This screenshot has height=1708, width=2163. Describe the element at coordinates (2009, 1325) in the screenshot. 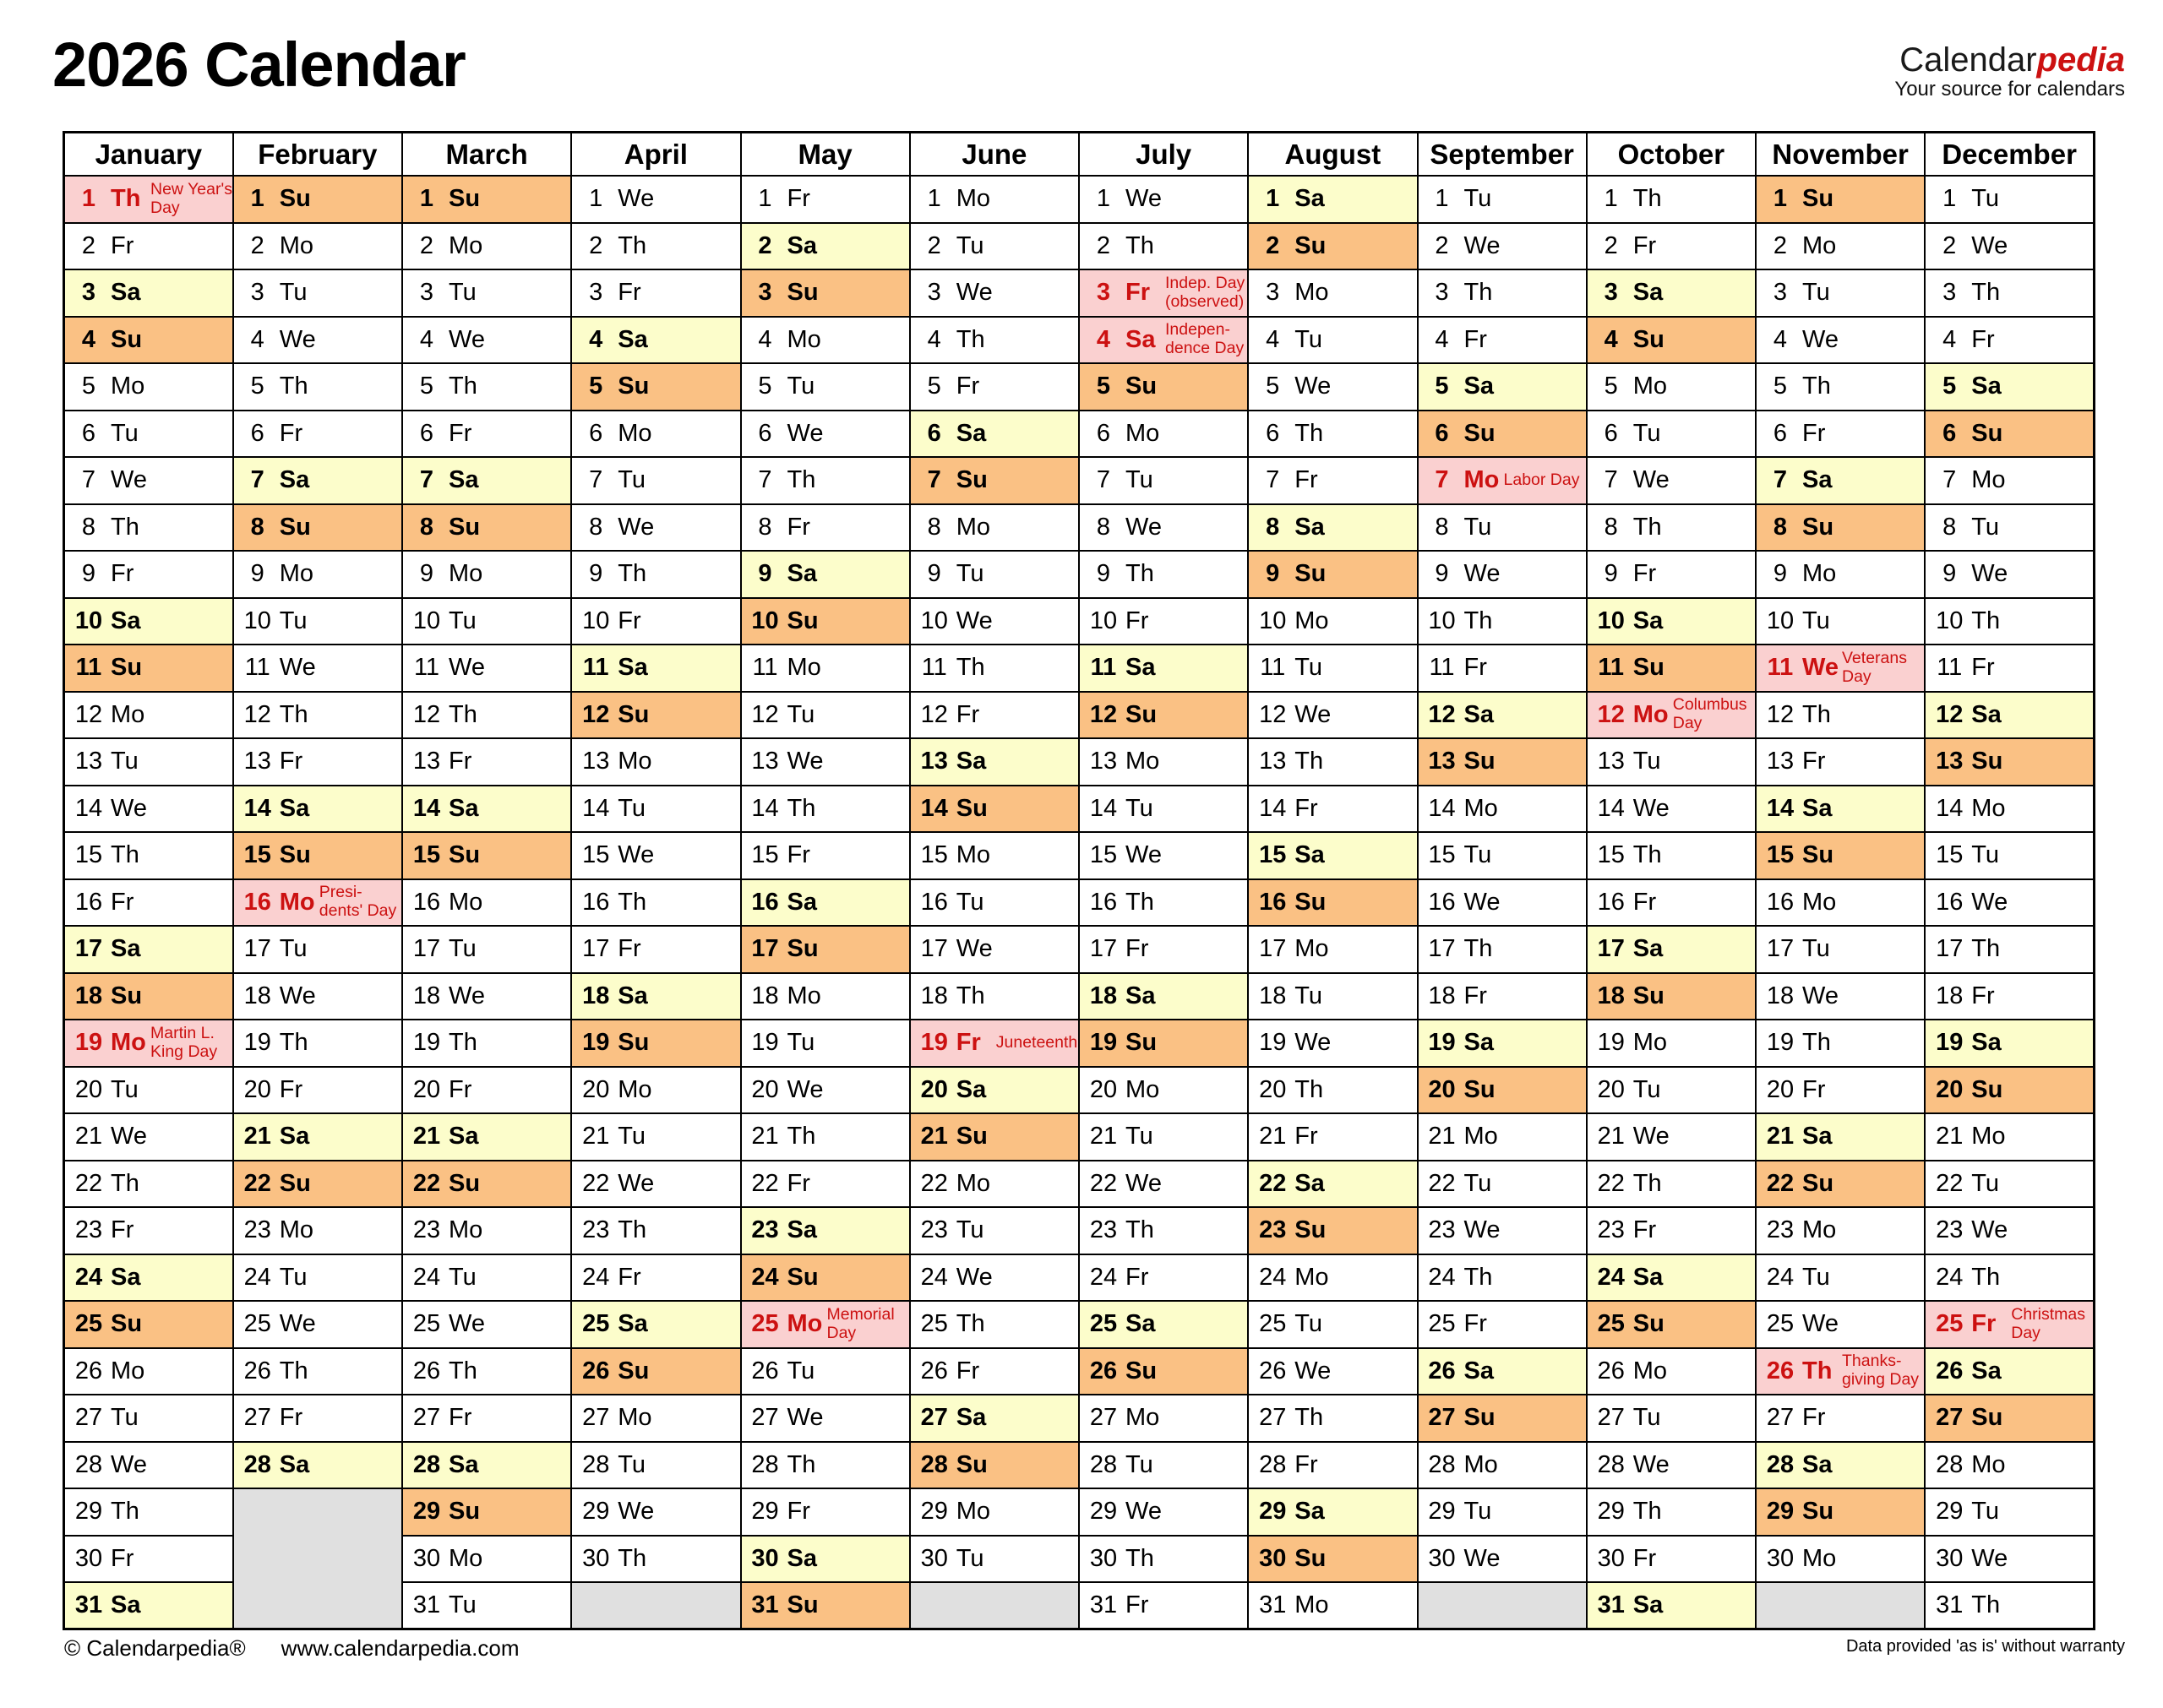

I see `day-cell: 25 Fr Christmas Day` at that location.